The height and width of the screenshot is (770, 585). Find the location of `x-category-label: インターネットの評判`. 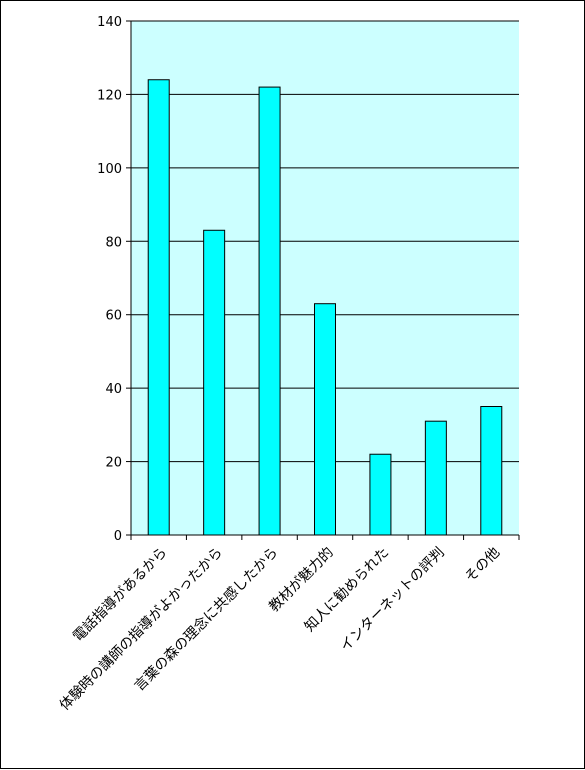

x-category-label: インターネットの評判 is located at coordinates (392, 600).